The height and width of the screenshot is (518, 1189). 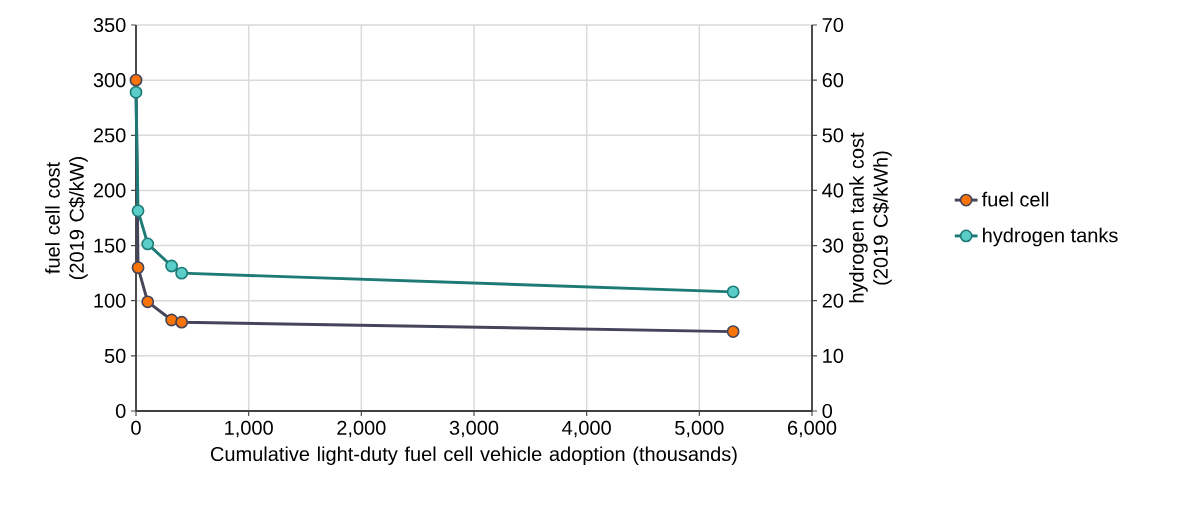 What do you see at coordinates (115, 355) in the screenshot?
I see `y-tick-label: 50` at bounding box center [115, 355].